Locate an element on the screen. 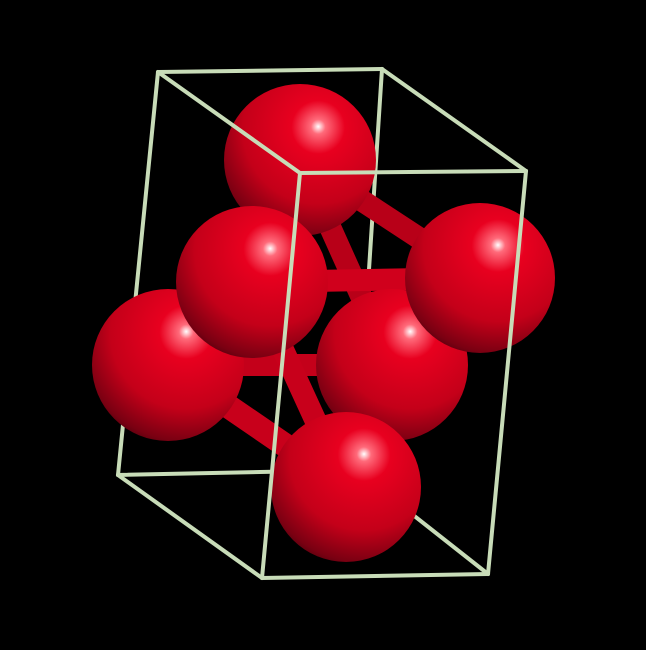 The height and width of the screenshot is (650, 646). atom-right is located at coordinates (480, 278).